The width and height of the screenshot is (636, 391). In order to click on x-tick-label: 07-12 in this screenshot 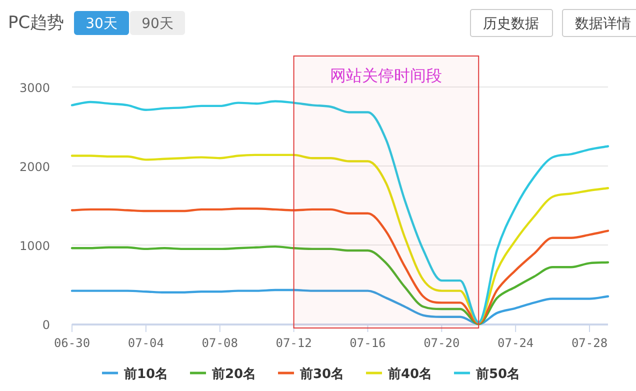, I will do `click(294, 343)`.